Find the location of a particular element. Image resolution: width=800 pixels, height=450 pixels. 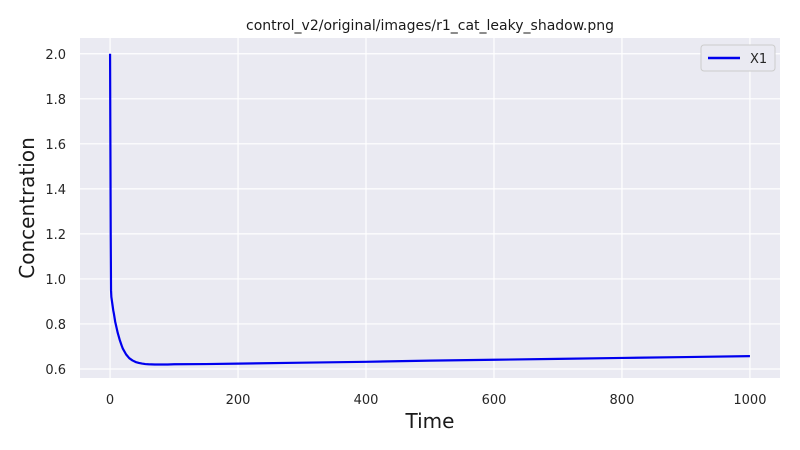

x-tick-label: 600 is located at coordinates (494, 400).